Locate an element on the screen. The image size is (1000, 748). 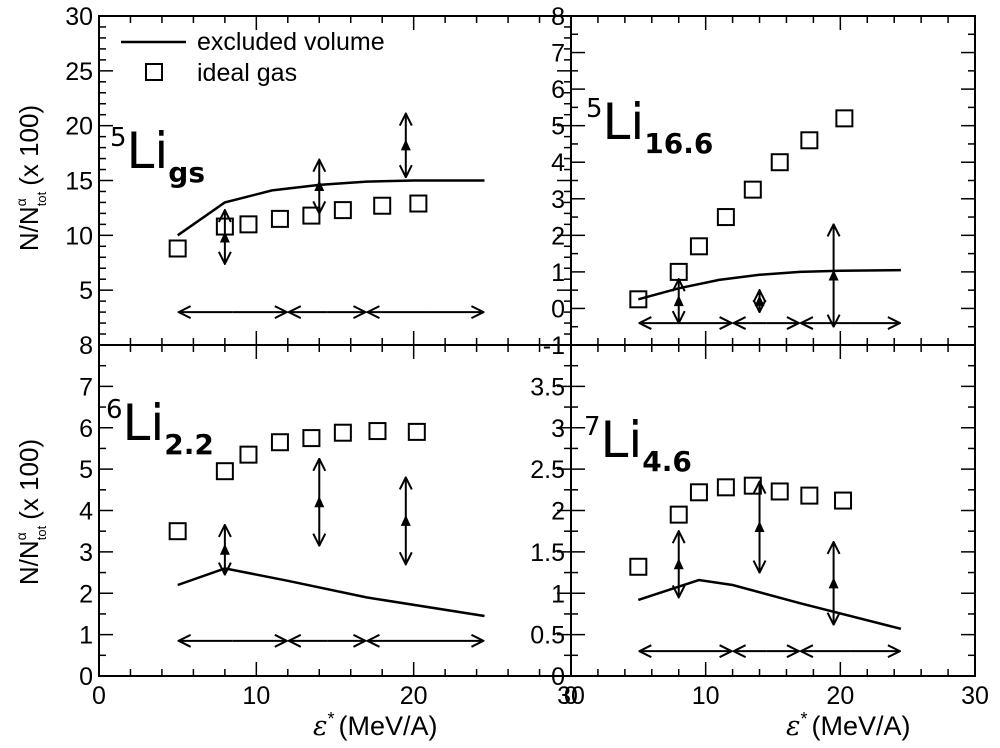
panel-isotope-label: 5Ligs is located at coordinates (157, 155).